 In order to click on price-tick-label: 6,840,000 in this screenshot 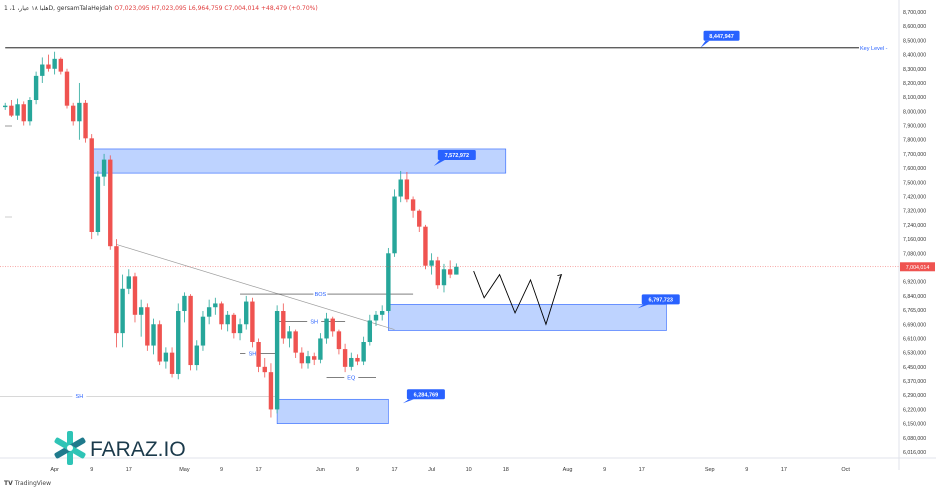, I will do `click(914, 297)`.